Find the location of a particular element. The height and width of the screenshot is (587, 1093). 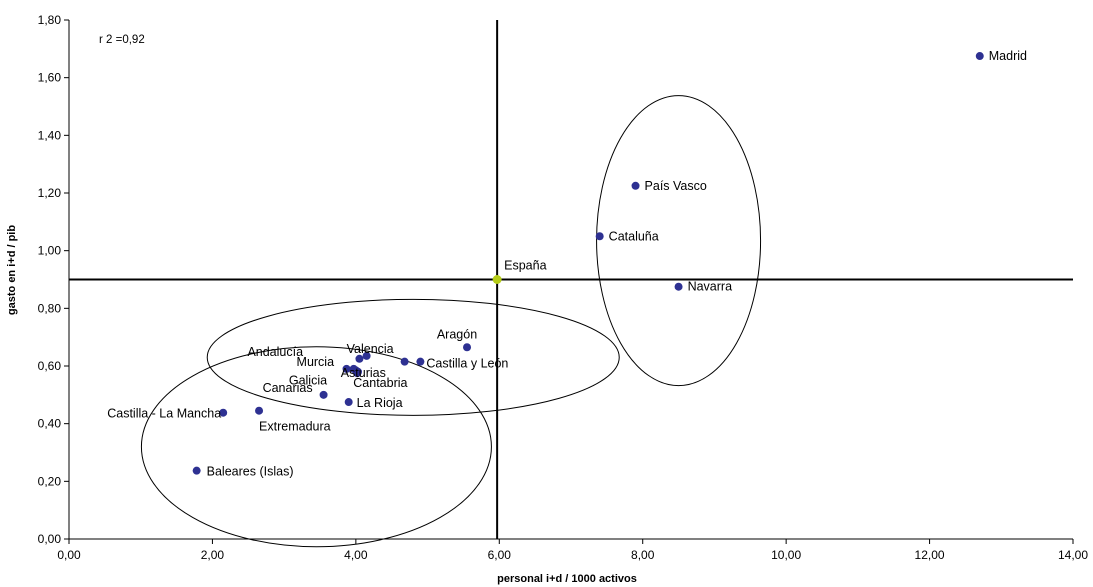

point-label: Baleares (Islas) is located at coordinates (250, 472).